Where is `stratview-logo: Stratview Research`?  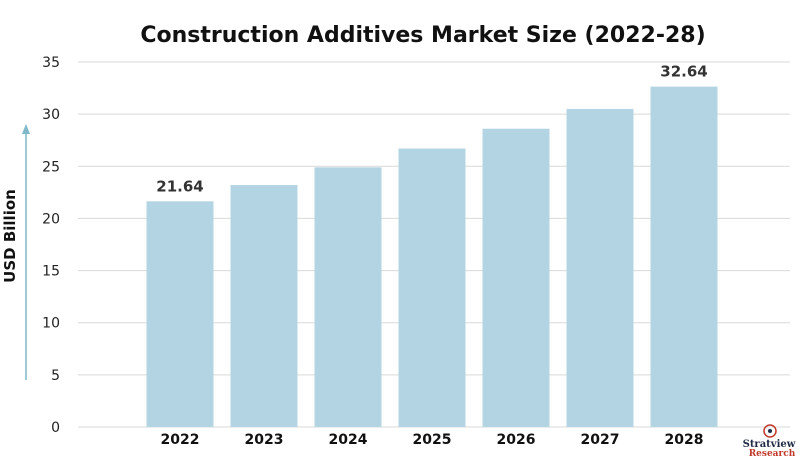
stratview-logo: Stratview Research is located at coordinates (769, 441).